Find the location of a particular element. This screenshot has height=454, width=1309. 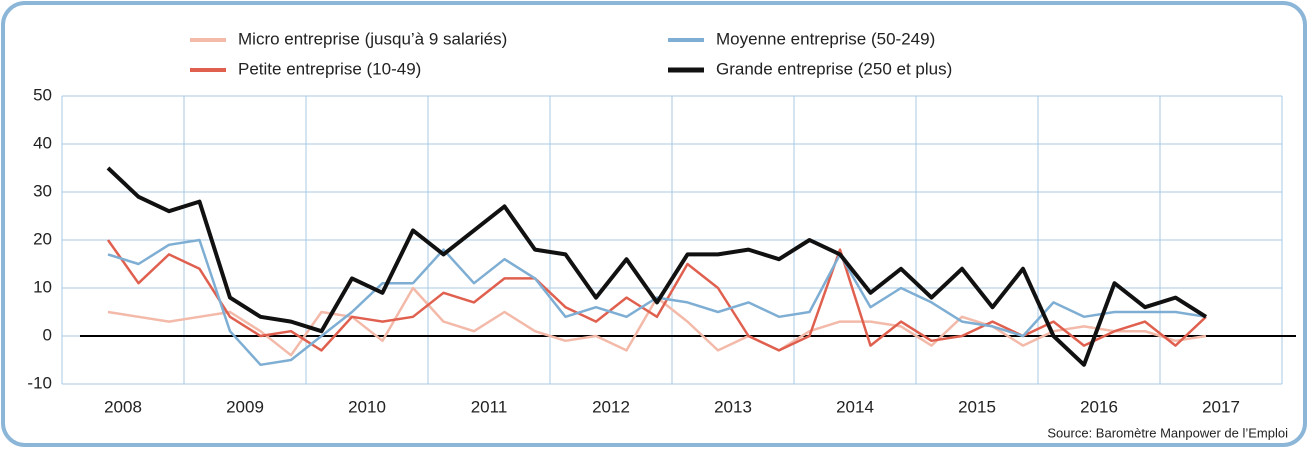

x-tick-label: 2010 is located at coordinates (367, 406).